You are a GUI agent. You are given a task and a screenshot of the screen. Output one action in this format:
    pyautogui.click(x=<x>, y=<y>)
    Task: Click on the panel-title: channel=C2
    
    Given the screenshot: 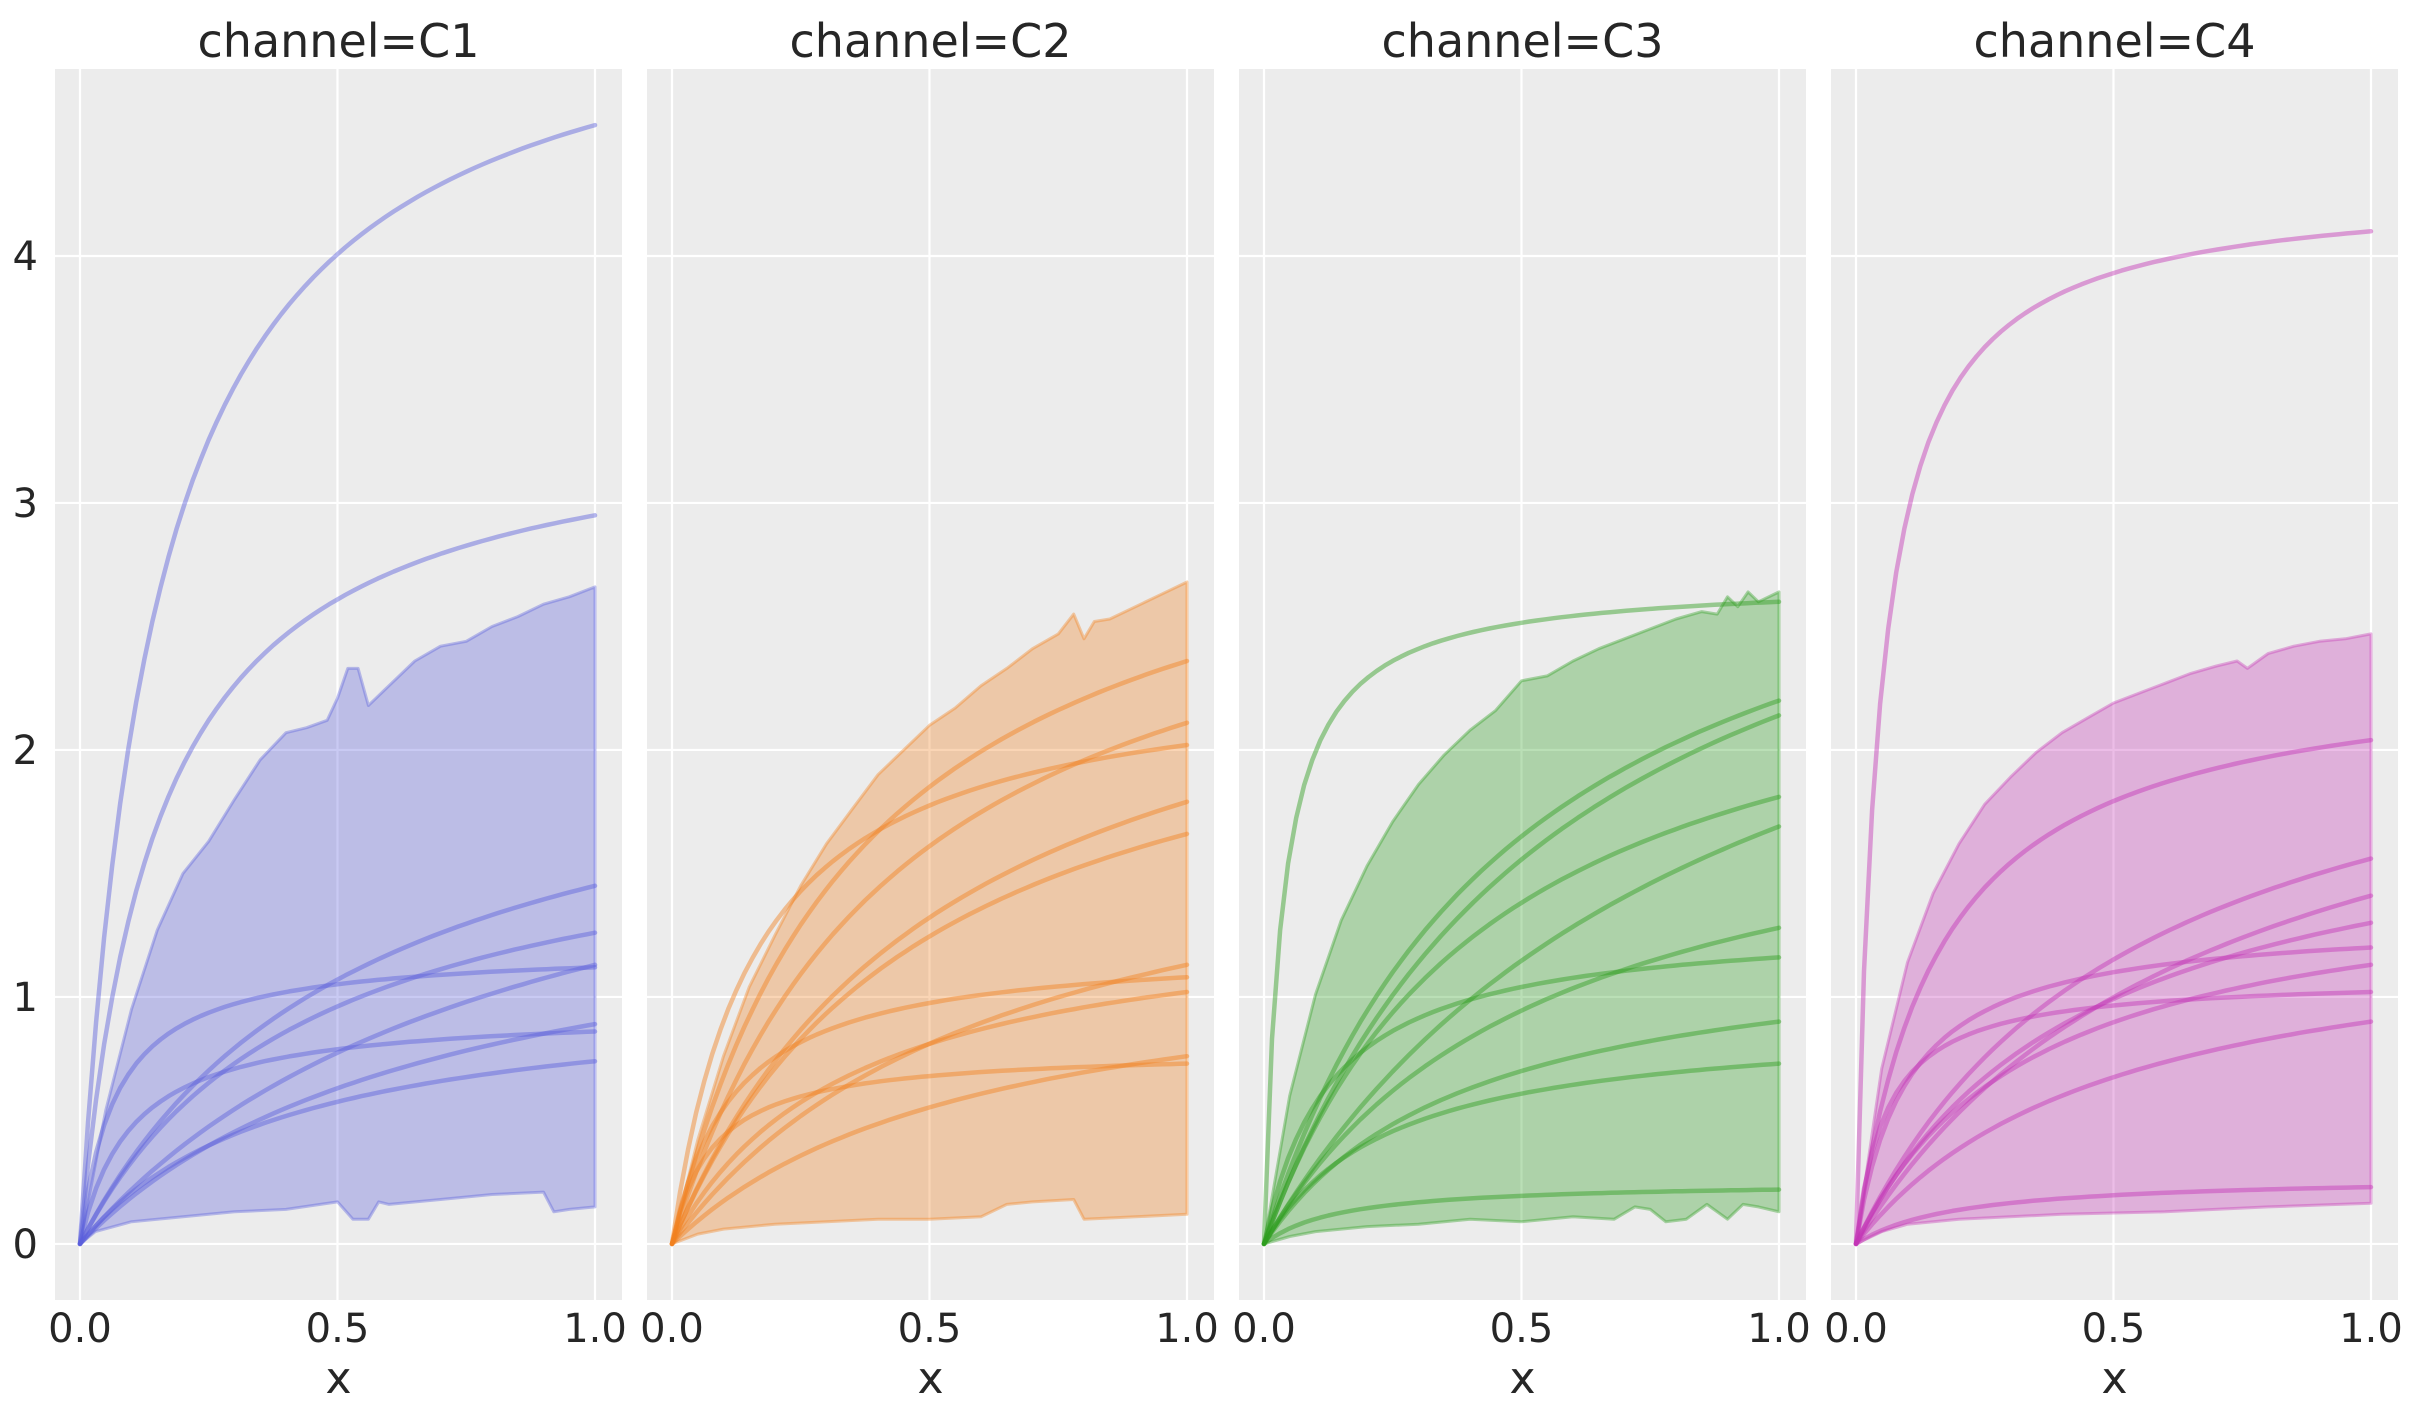 What is the action you would take?
    pyautogui.click(x=931, y=41)
    